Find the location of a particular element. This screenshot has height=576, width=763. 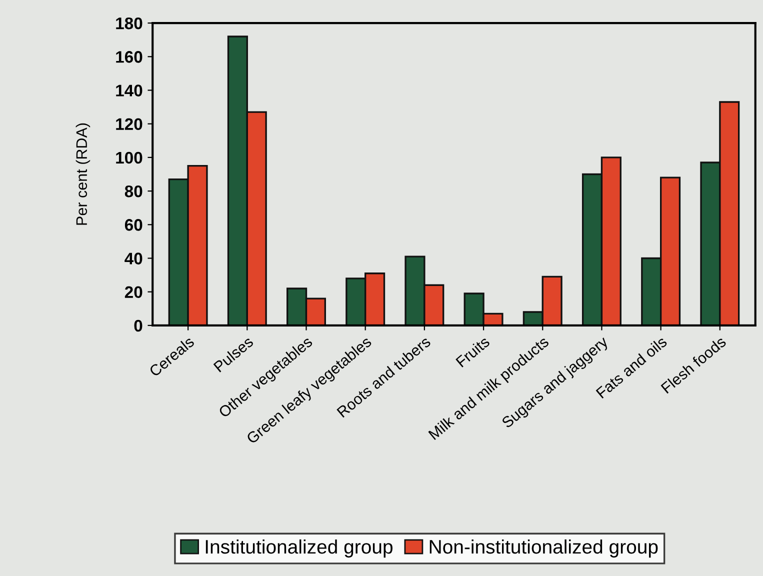

y-tick-label: 40 is located at coordinates (133, 258).